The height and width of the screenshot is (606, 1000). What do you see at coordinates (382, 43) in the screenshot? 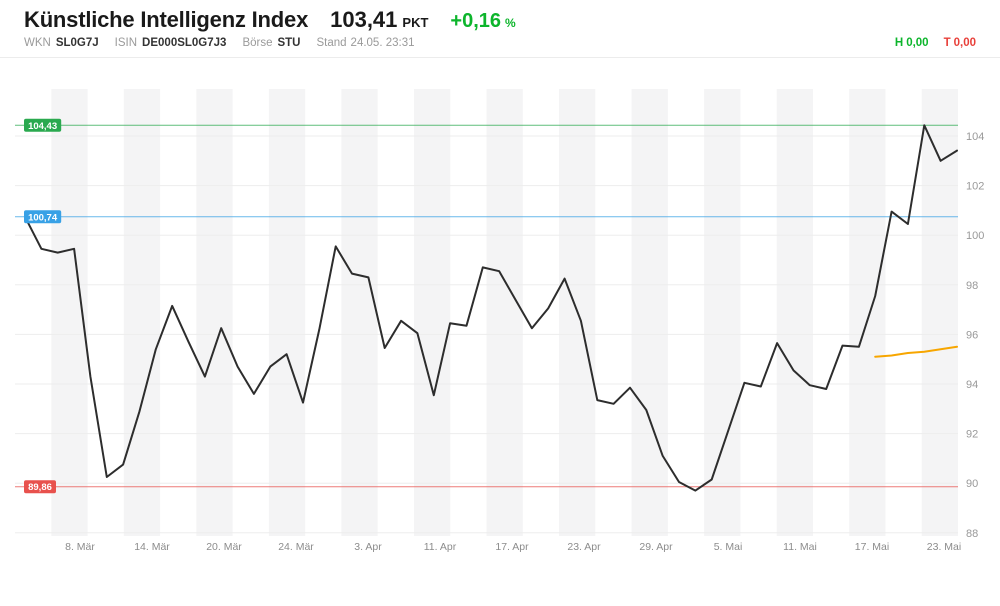
I see `stand-value: 24.05. 23:31` at bounding box center [382, 43].